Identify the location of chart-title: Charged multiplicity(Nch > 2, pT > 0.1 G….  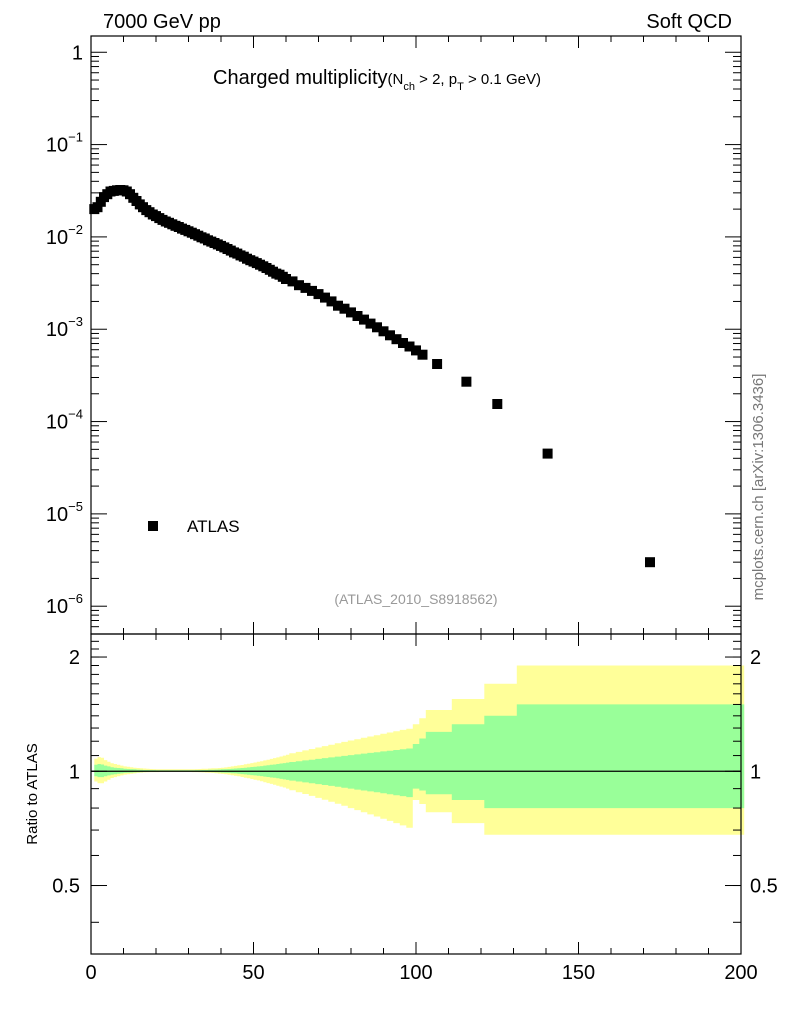
(377, 80).